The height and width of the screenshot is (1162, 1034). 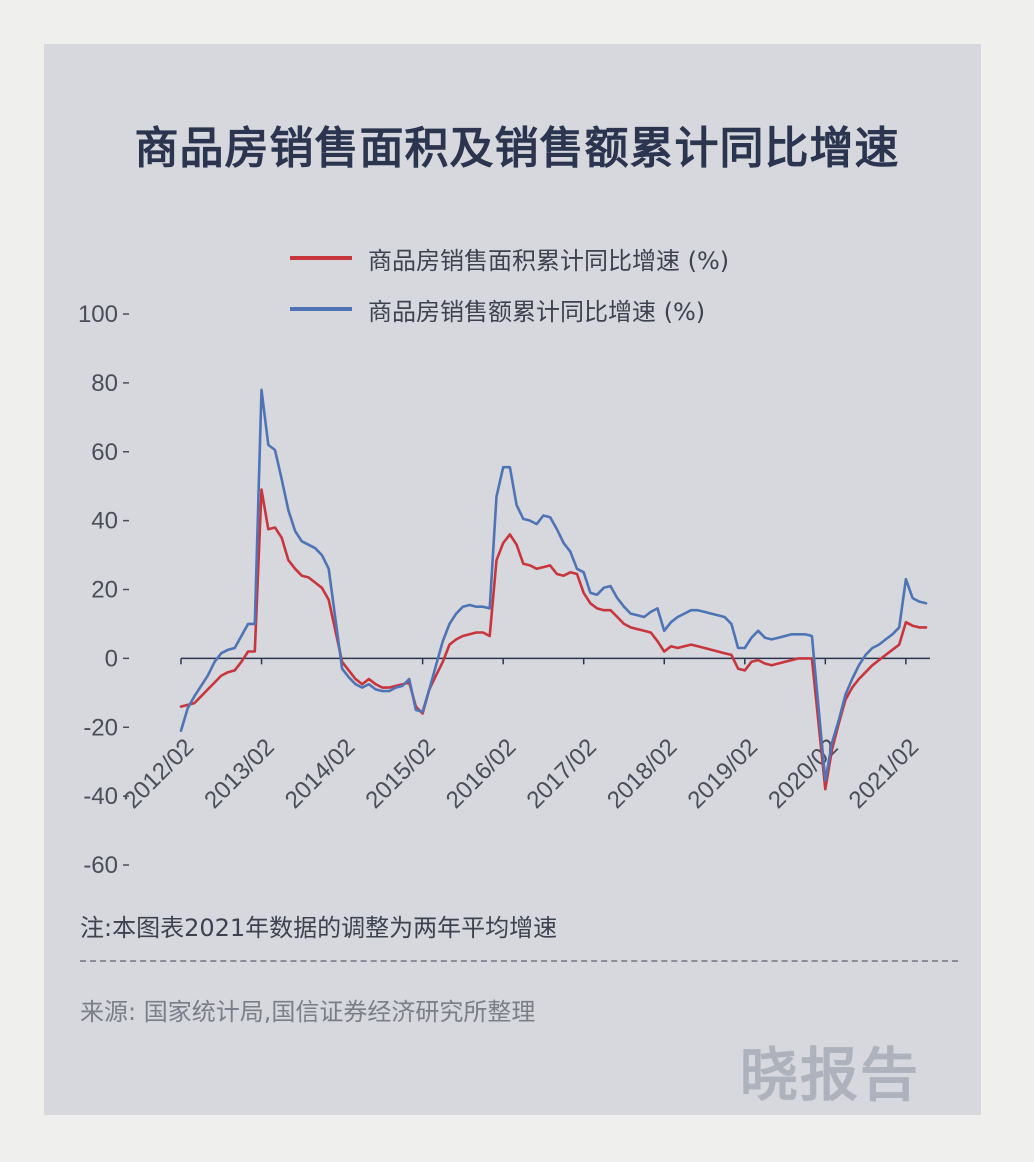 What do you see at coordinates (723, 774) in the screenshot?
I see `x-tick-label: 2019/02` at bounding box center [723, 774].